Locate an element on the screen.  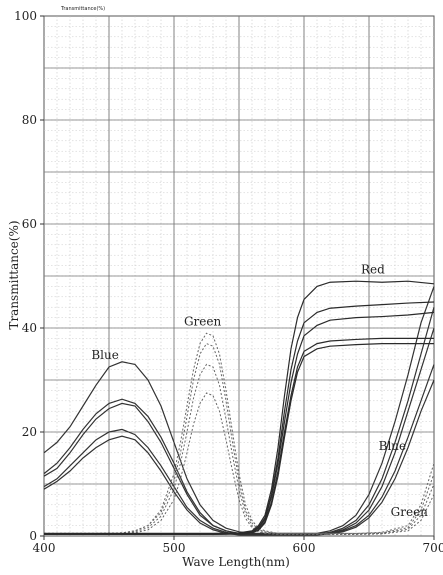
x-tick-label-400: 400 is located at coordinates (44, 548).